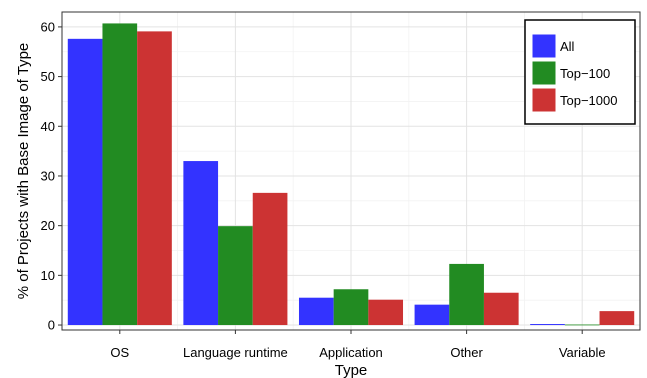 This screenshot has width=647, height=378. Describe the element at coordinates (51, 325) in the screenshot. I see `y-tick-label: 0` at that location.